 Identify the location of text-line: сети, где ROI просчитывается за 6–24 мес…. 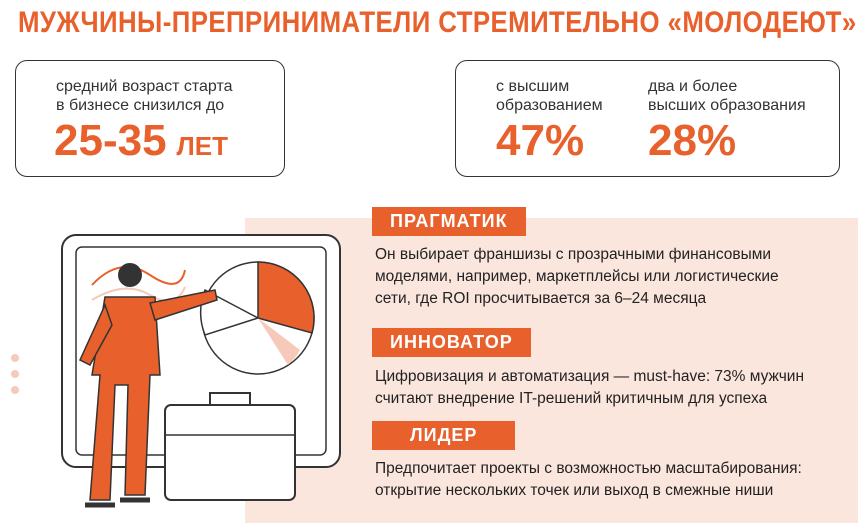
(541, 298).